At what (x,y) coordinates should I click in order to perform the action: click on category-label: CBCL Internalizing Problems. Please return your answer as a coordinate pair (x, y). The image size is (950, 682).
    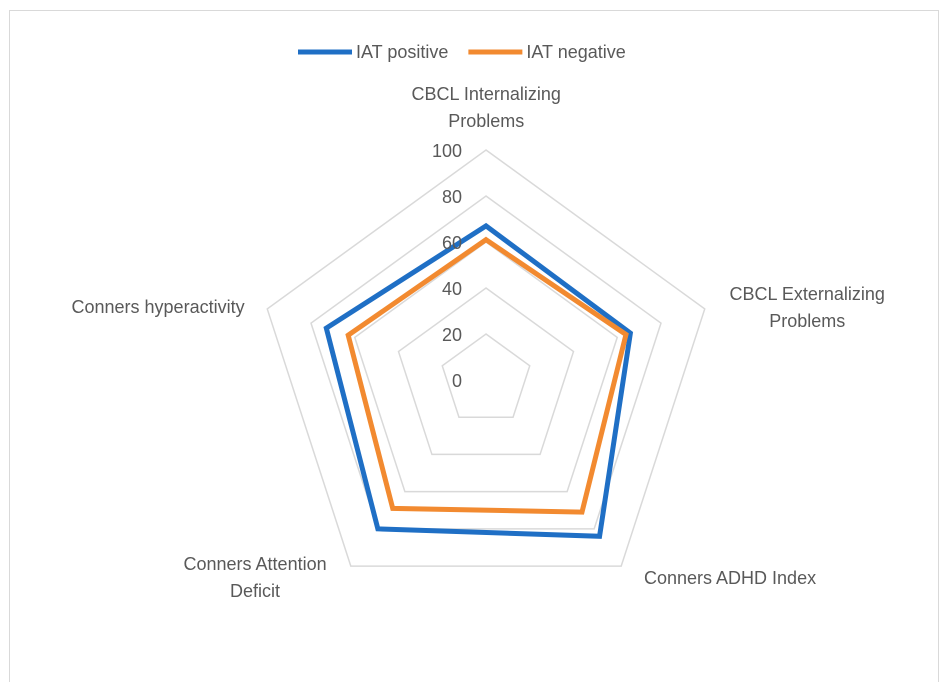
    Looking at the image, I should click on (486, 107).